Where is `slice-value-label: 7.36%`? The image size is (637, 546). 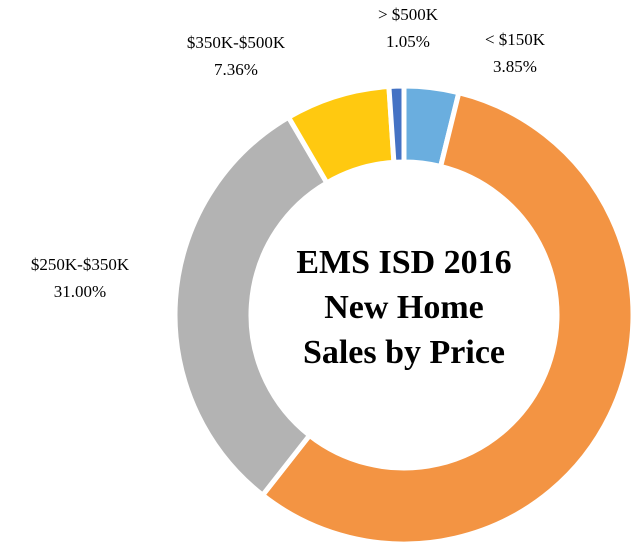
slice-value-label: 7.36% is located at coordinates (236, 69).